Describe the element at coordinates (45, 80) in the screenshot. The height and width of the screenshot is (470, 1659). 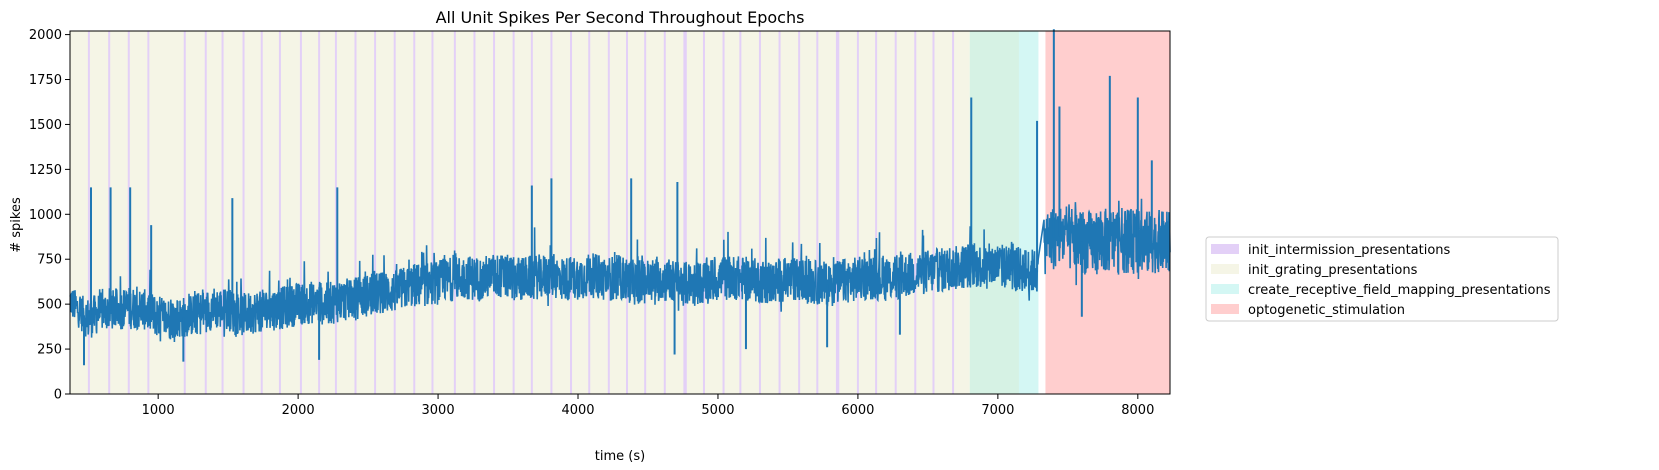
I see `y-tick-label: 1750` at that location.